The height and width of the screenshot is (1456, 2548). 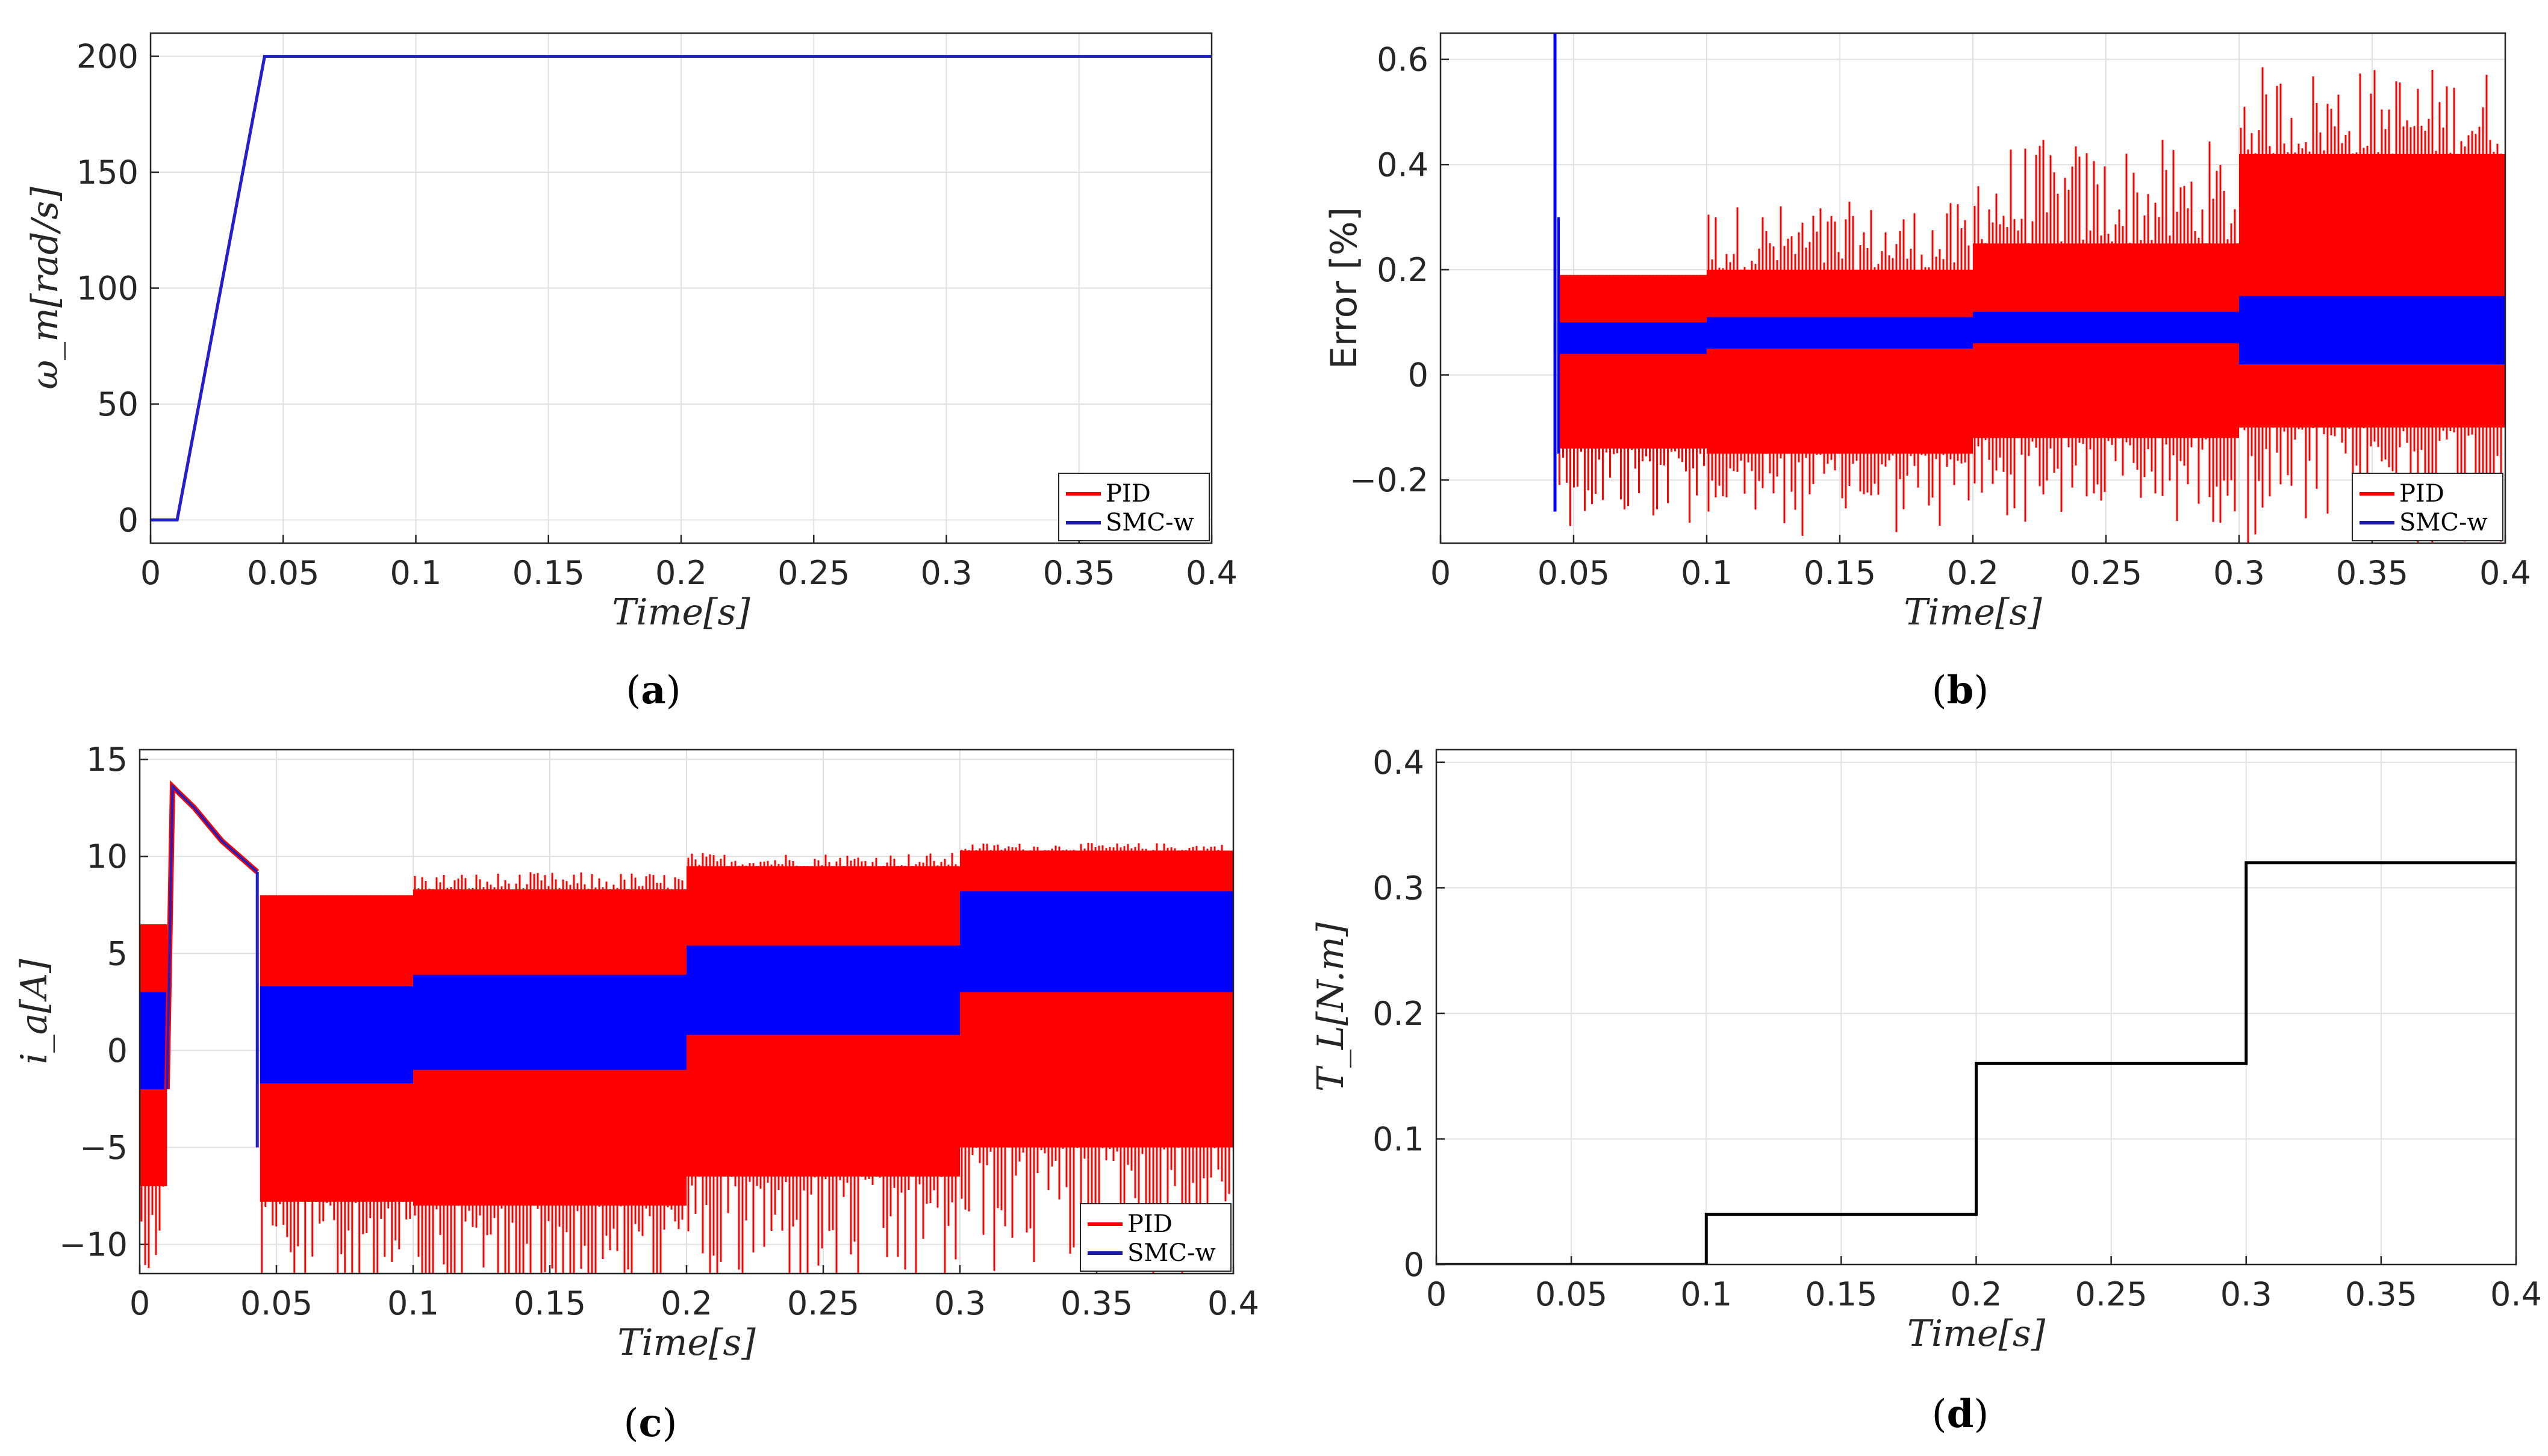 What do you see at coordinates (1344, 288) in the screenshot?
I see `y-axis-label: Error [%]` at bounding box center [1344, 288].